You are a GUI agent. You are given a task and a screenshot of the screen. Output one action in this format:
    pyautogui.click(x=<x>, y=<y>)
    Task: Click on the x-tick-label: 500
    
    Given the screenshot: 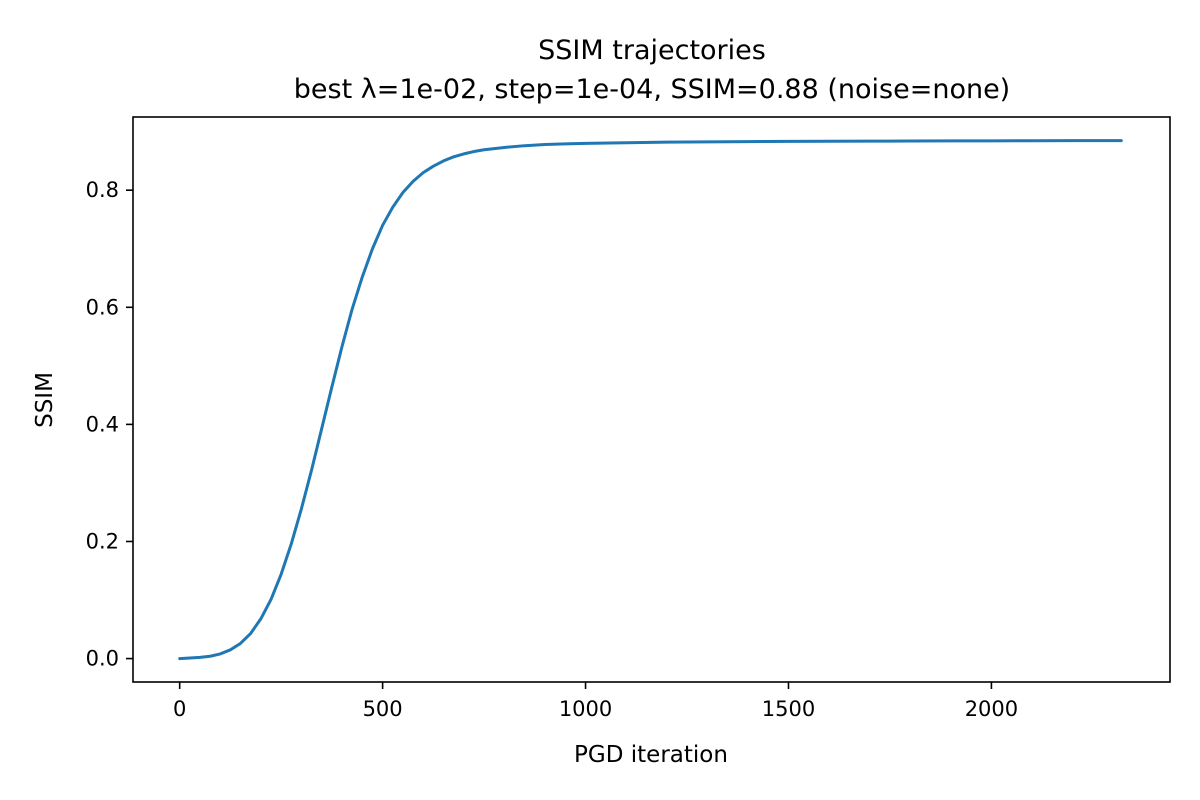 What is the action you would take?
    pyautogui.click(x=383, y=709)
    